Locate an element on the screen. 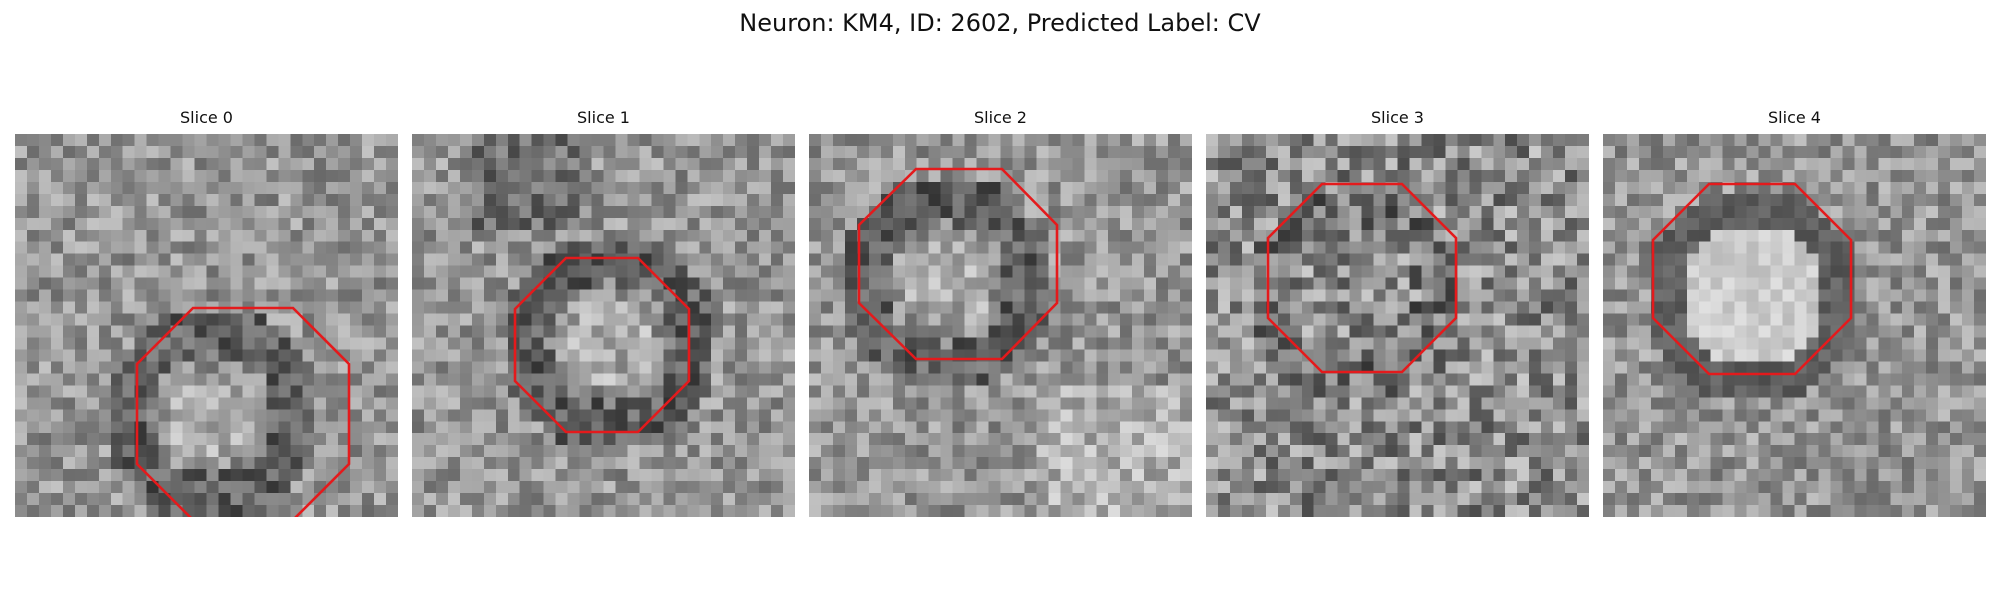 The height and width of the screenshot is (600, 2000). slice-panel-1: Slice 1 is located at coordinates (603, 312).